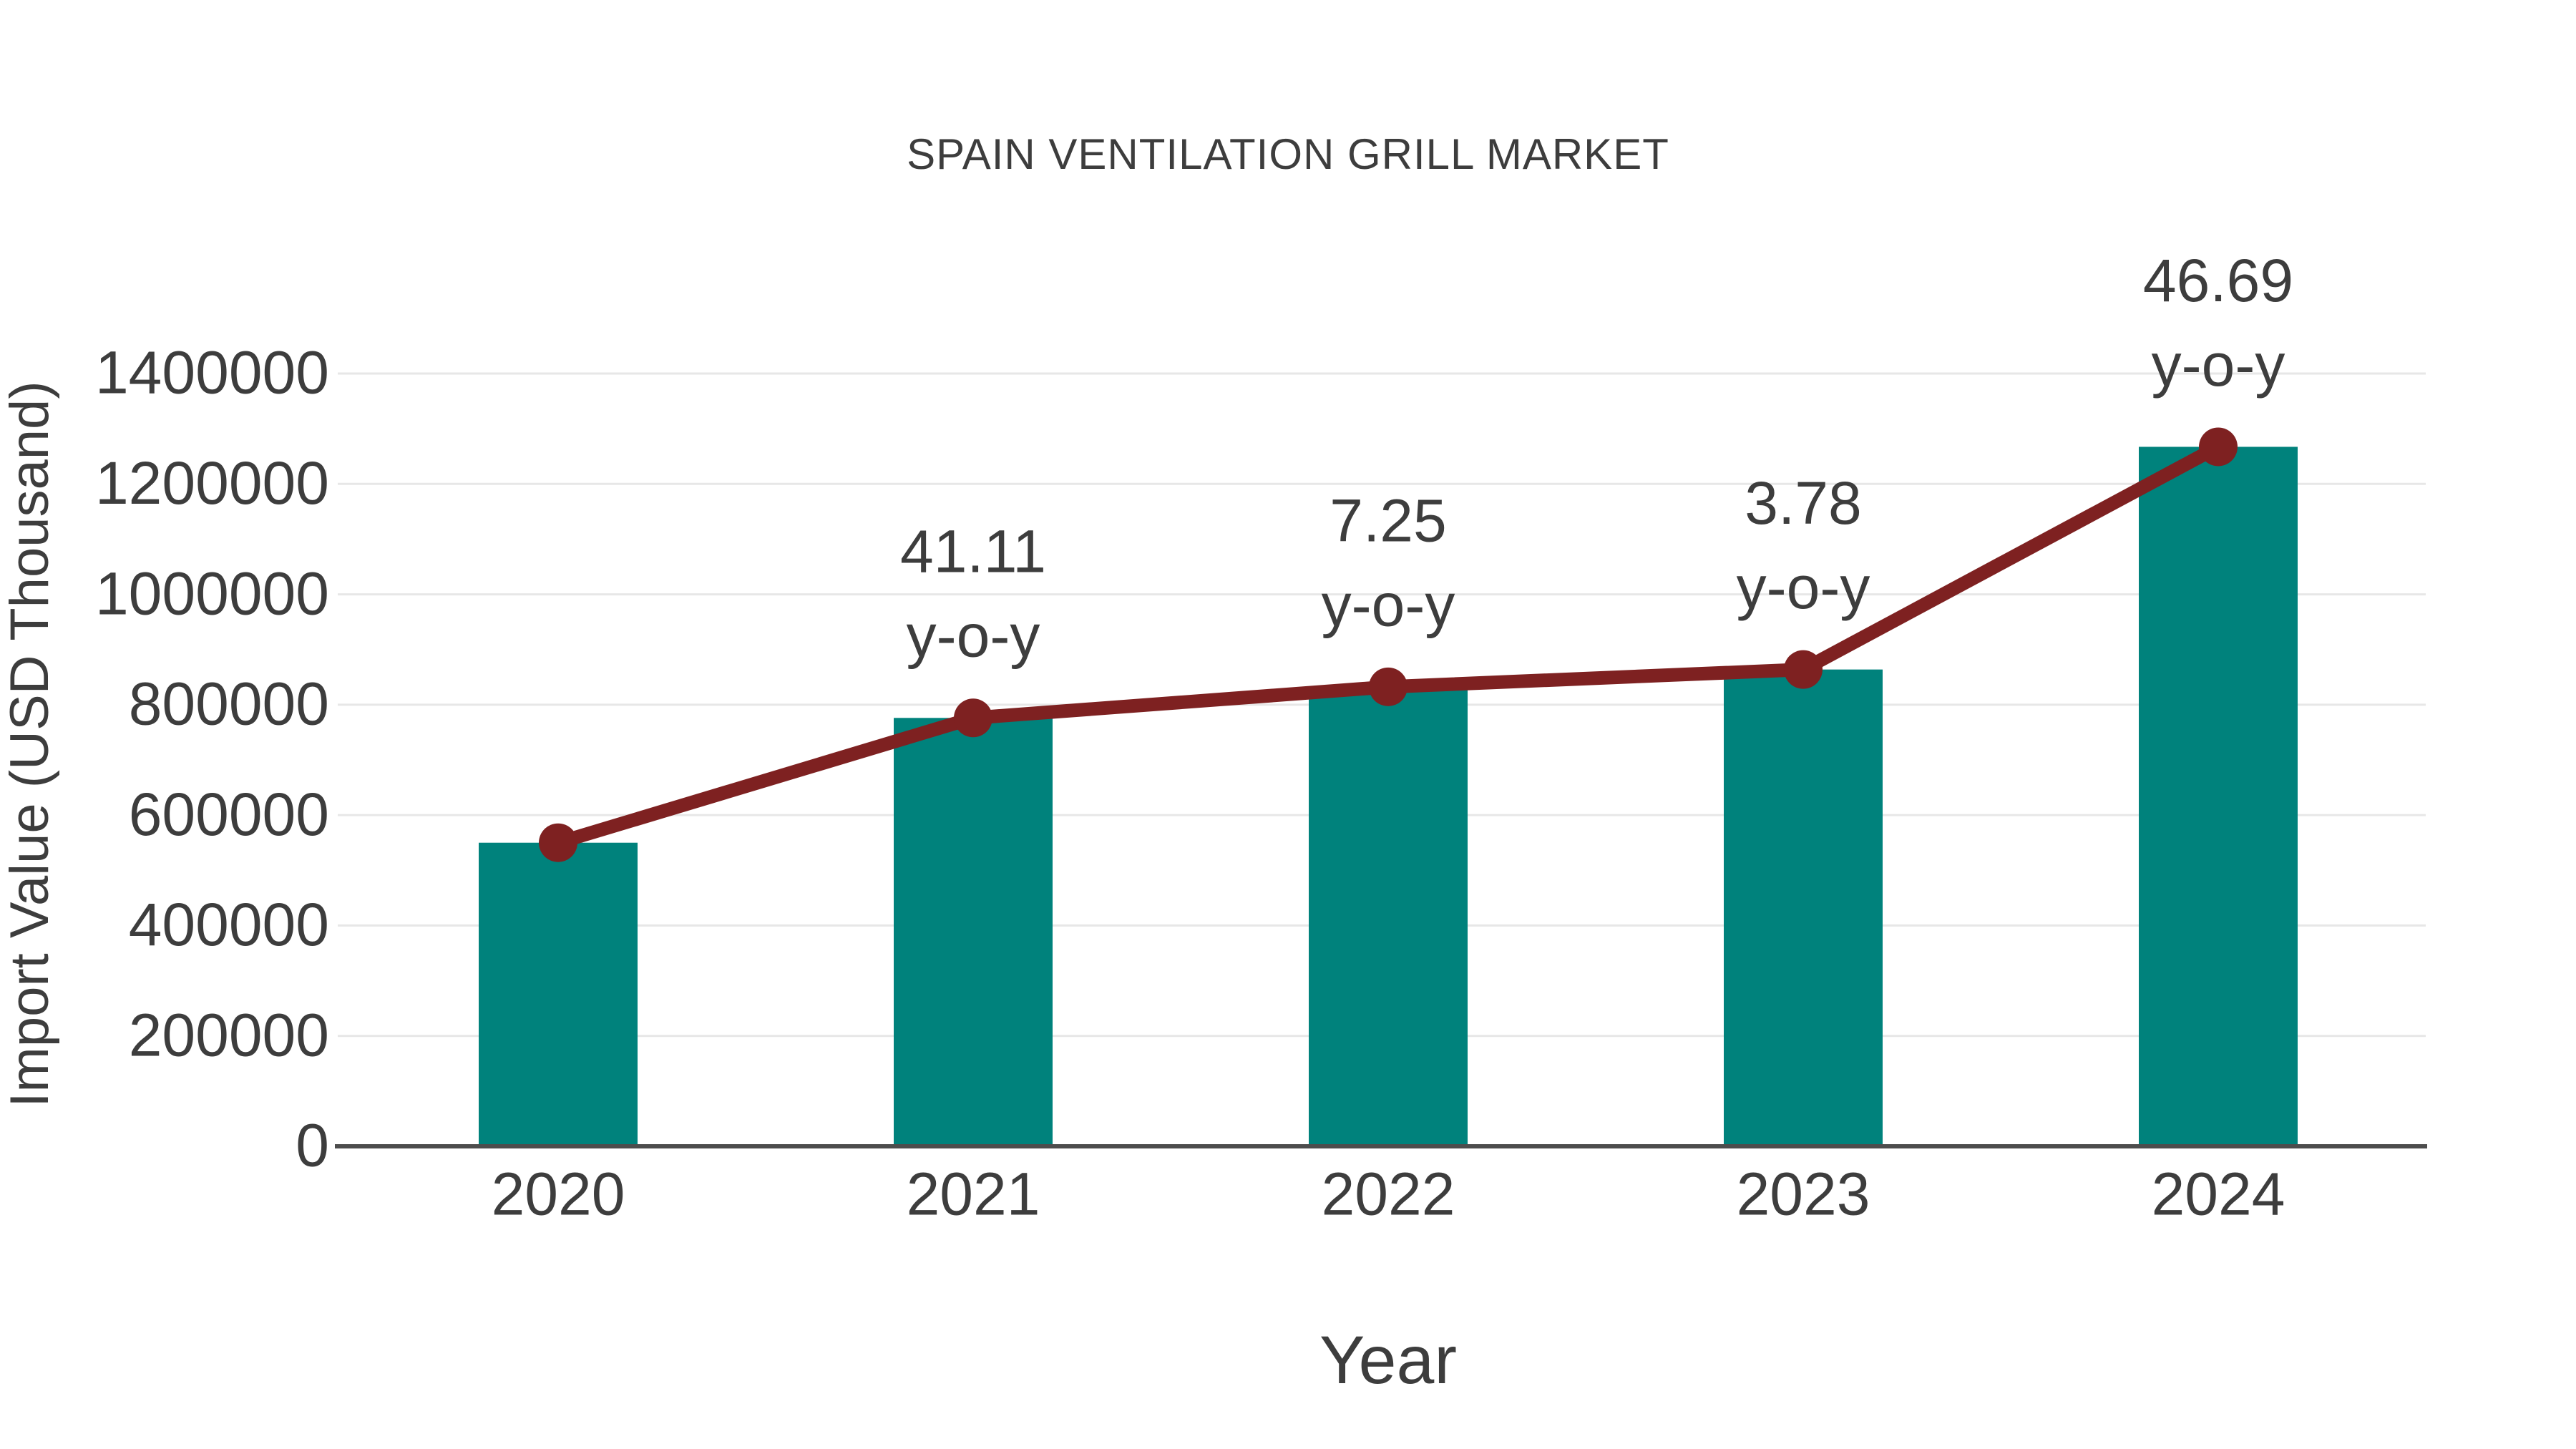 The width and height of the screenshot is (2576, 1449). What do you see at coordinates (1803, 587) in the screenshot?
I see `annotation-label-2023: y-o-y` at bounding box center [1803, 587].